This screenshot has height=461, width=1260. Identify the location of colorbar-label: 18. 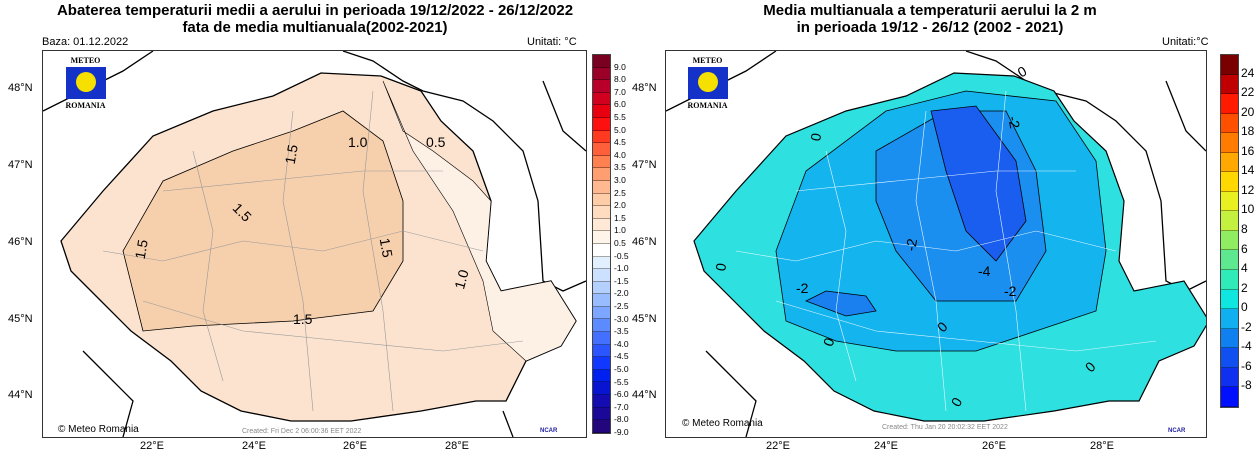
(1248, 131).